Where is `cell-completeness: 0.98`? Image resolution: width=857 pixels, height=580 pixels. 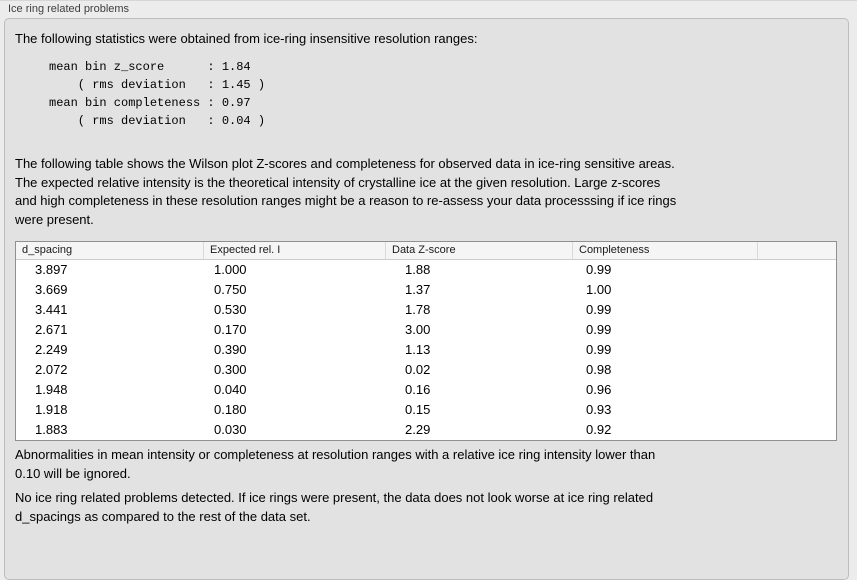
cell-completeness: 0.98 is located at coordinates (599, 369).